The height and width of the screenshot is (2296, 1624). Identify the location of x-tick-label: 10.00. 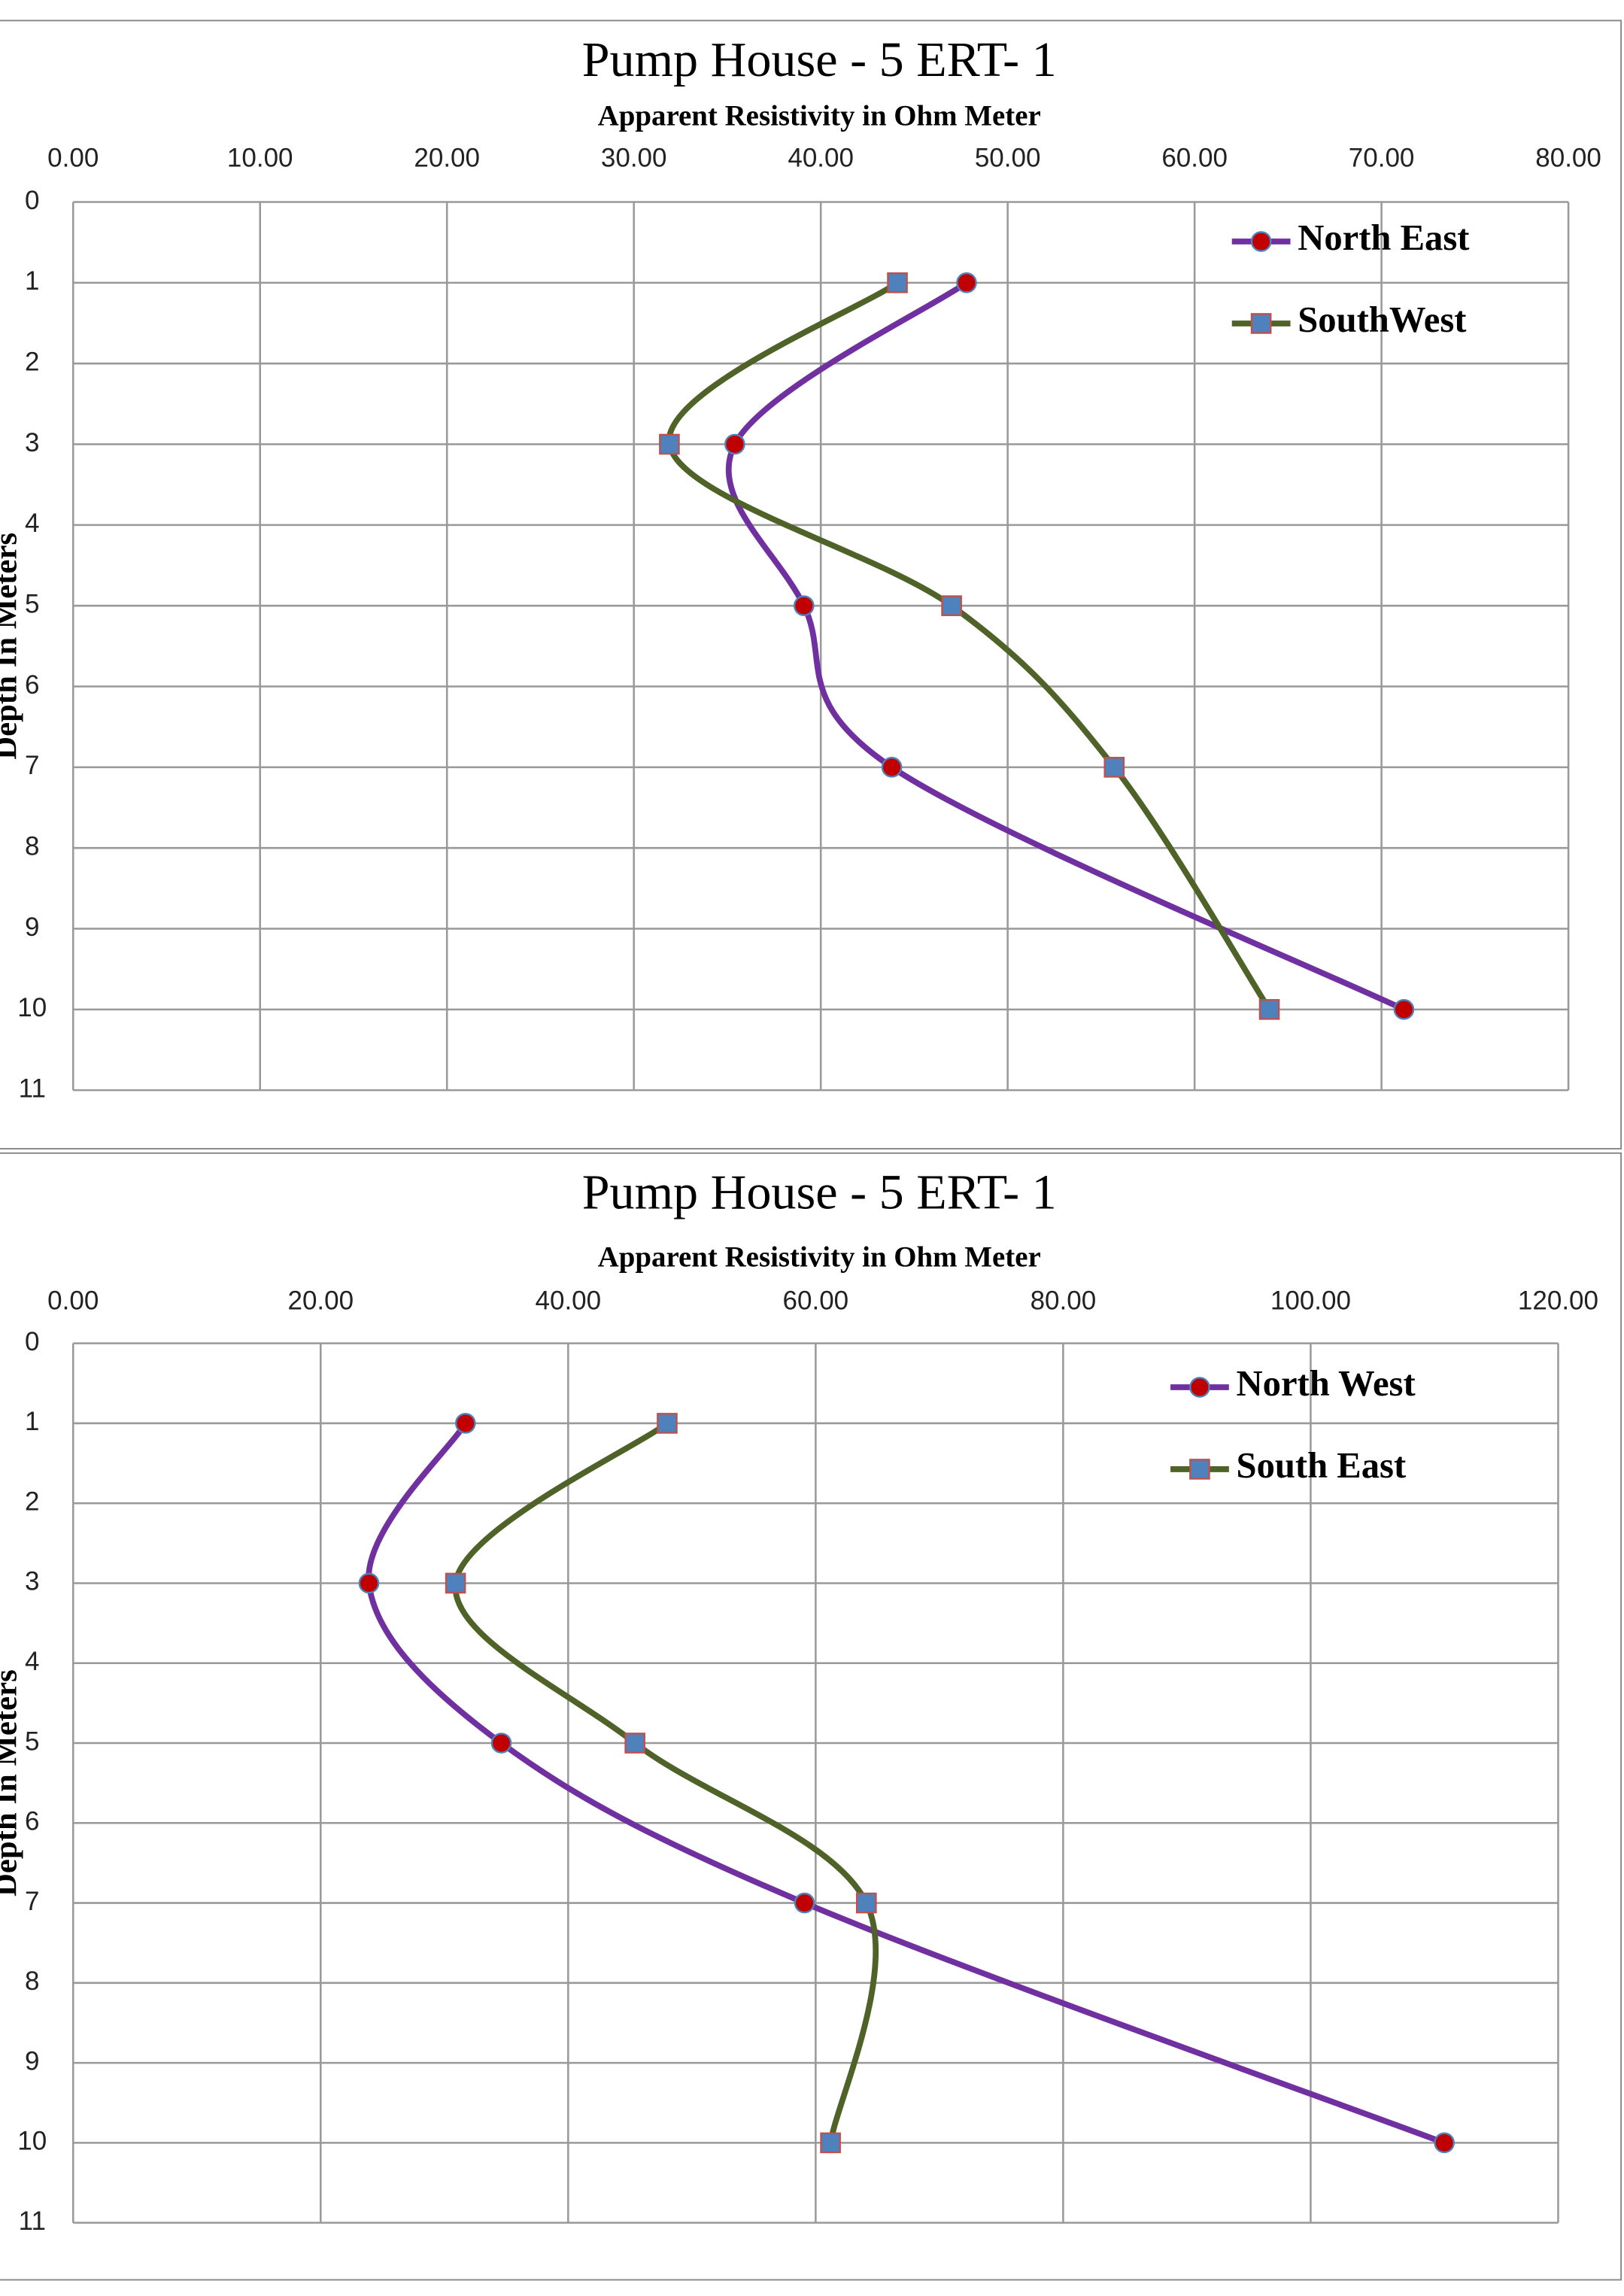
(260, 158).